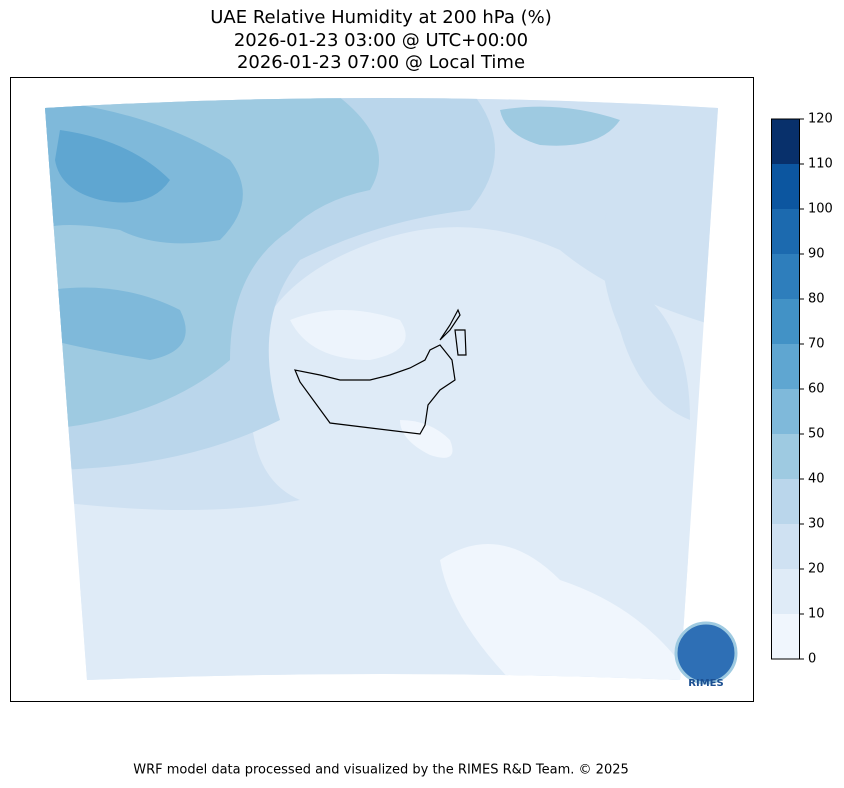 Image resolution: width=844 pixels, height=788 pixels. Describe the element at coordinates (381, 62) in the screenshot. I see `title-line: 2026-01-23 07:00 @ Local Time` at that location.